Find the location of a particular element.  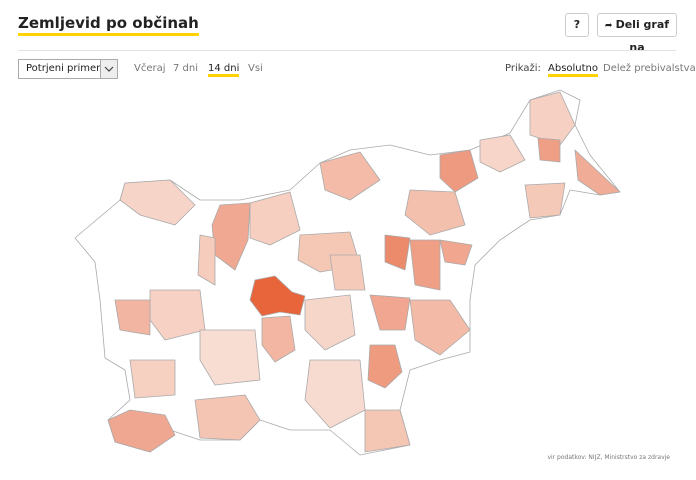

period-tab: Vsi is located at coordinates (255, 68).